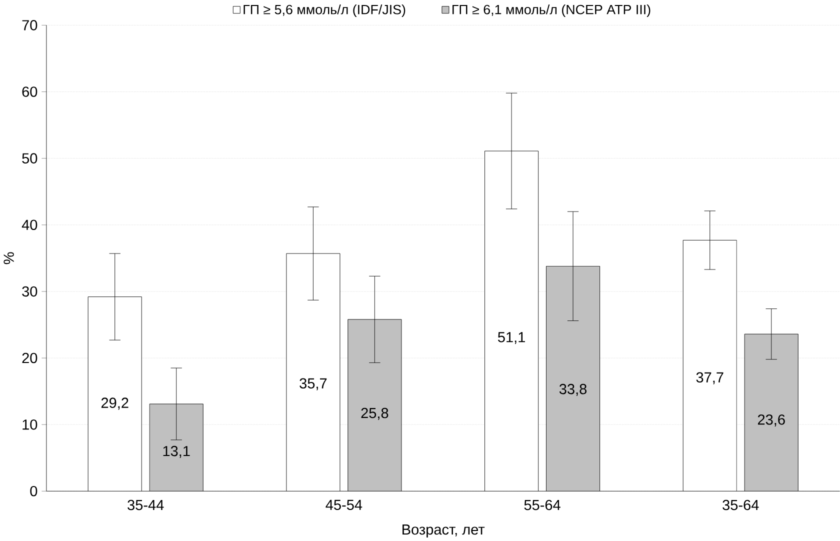 The height and width of the screenshot is (541, 840). Describe the element at coordinates (30, 225) in the screenshot. I see `y-tick-label: 40` at that location.